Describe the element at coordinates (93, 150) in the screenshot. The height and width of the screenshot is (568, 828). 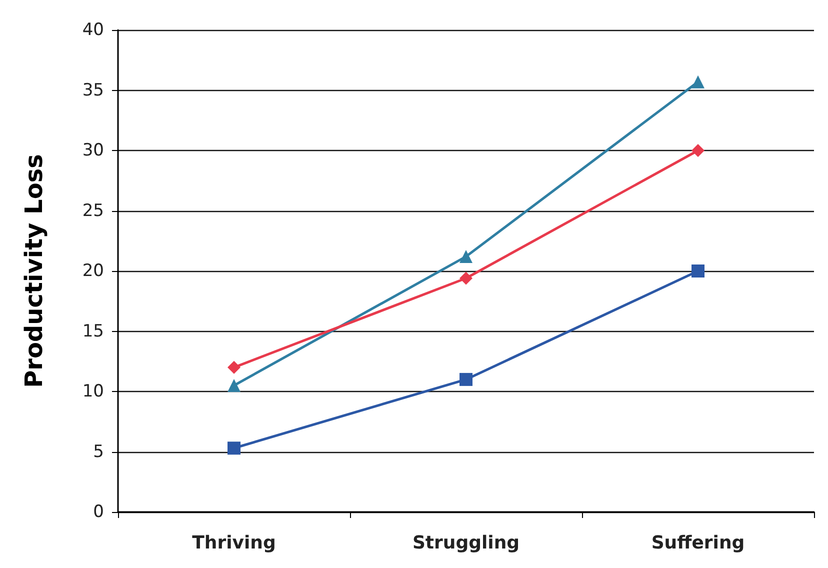
I see `y-tick-label: 30` at that location.